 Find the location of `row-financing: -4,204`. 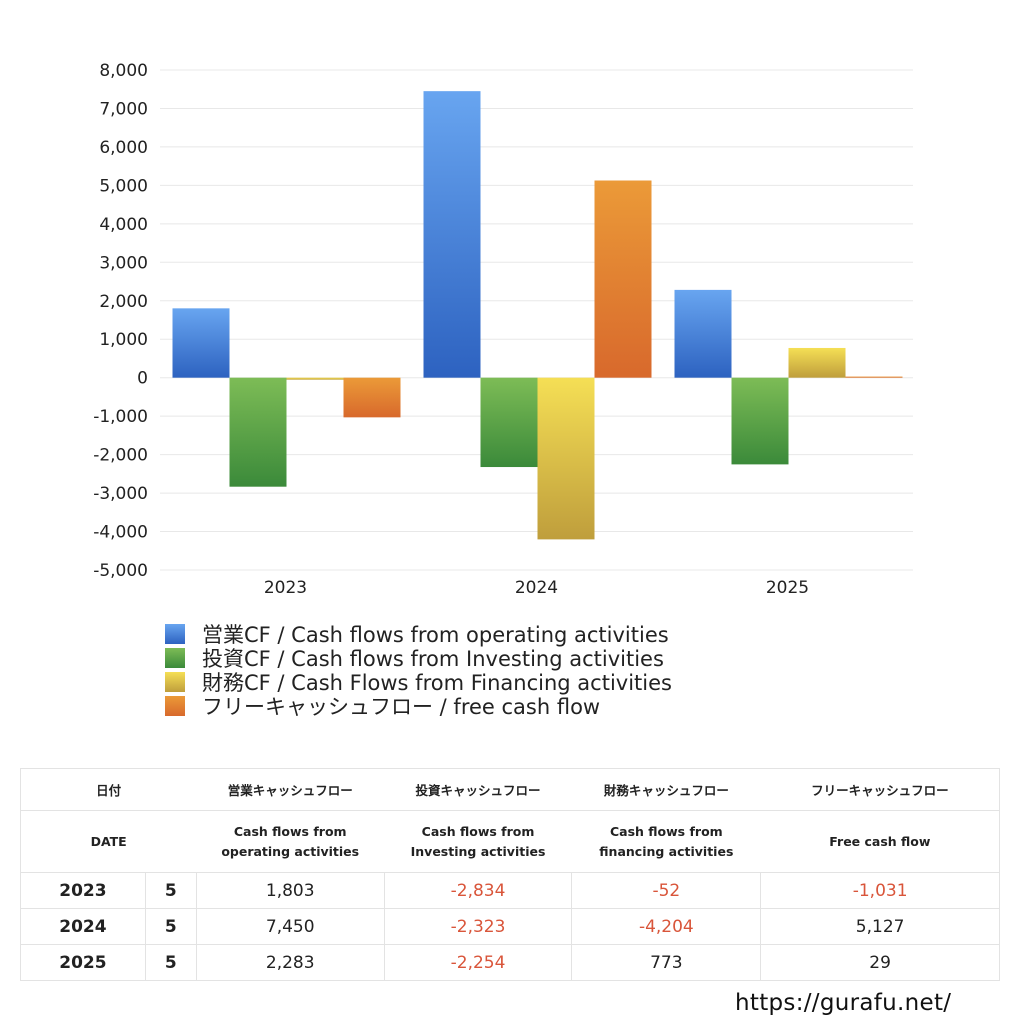

row-financing: -4,204 is located at coordinates (666, 926).